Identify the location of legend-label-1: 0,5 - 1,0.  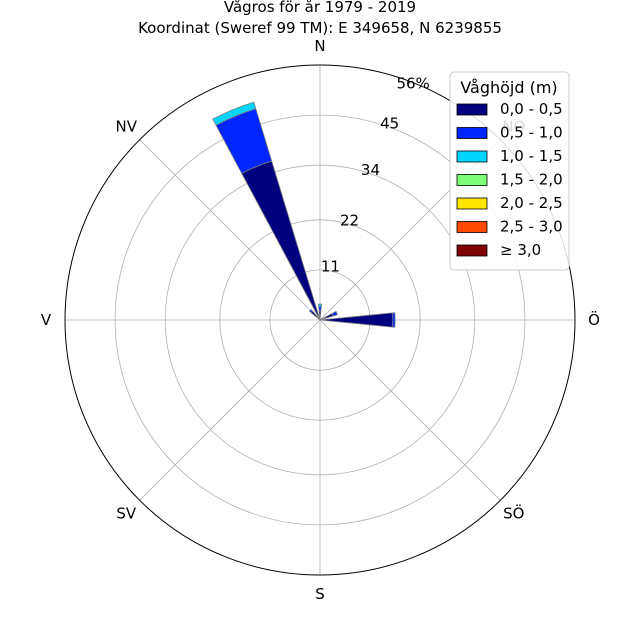
(531, 133).